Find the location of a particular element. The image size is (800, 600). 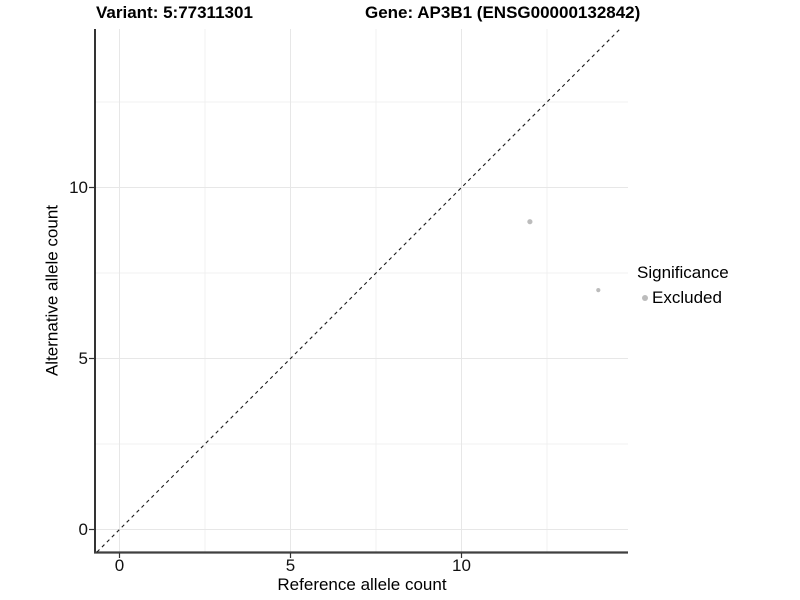

x-tick-label: 5 is located at coordinates (290, 565).